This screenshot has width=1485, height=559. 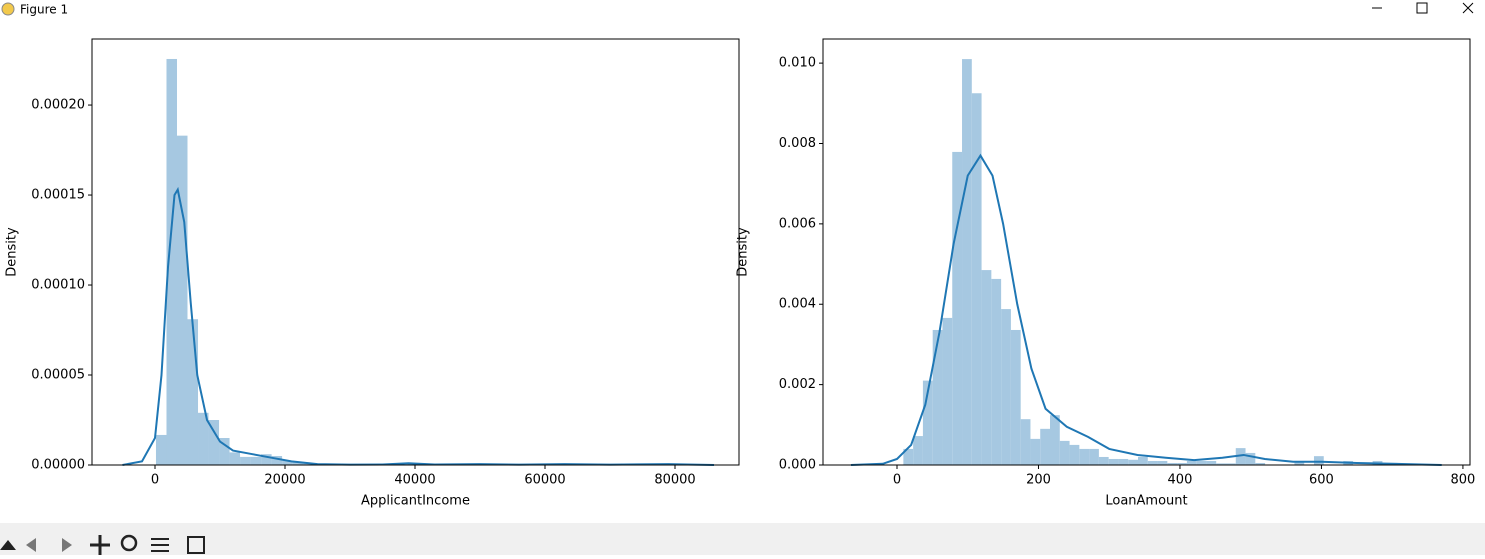 What do you see at coordinates (58, 465) in the screenshot?
I see `y-tick-label: 0.00000` at bounding box center [58, 465].